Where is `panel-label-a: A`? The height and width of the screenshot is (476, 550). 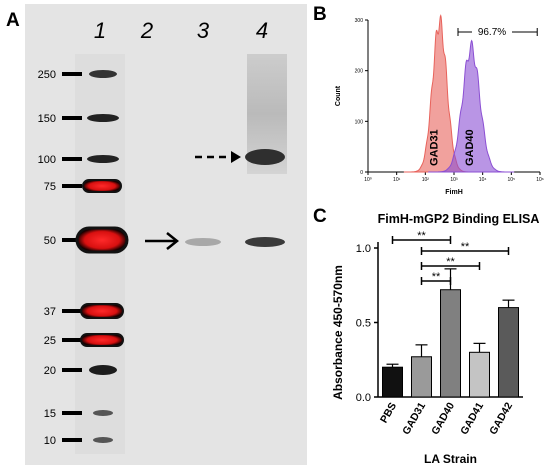 panel-label-a: A is located at coordinates (13, 20).